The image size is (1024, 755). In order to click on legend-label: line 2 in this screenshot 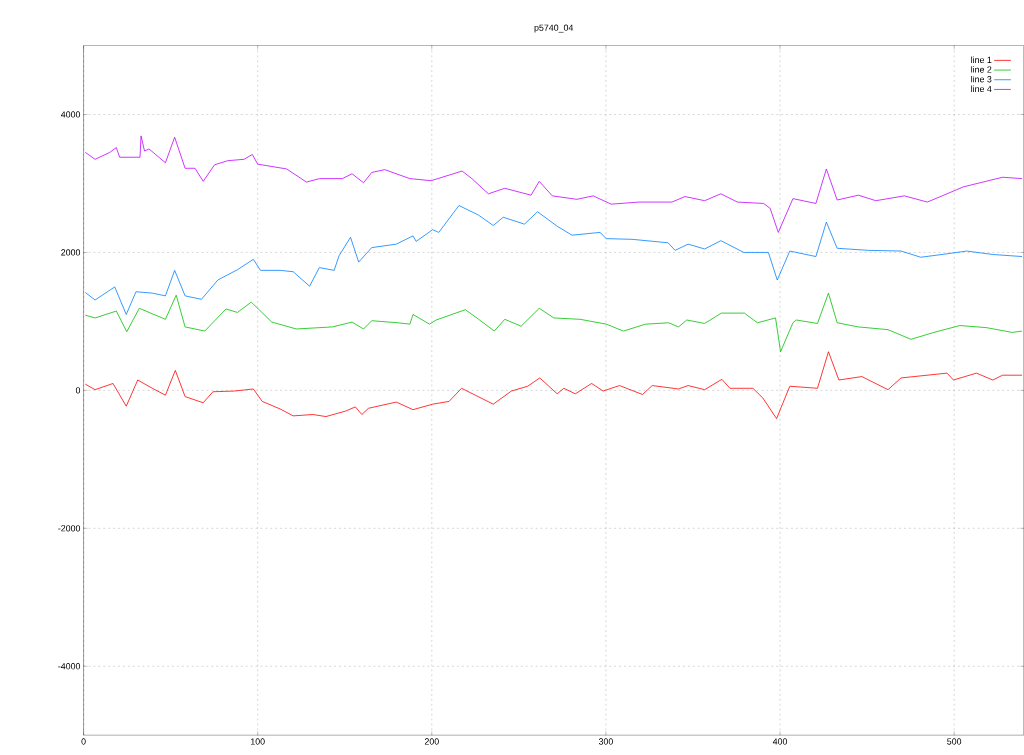, I will do `click(981, 69)`.